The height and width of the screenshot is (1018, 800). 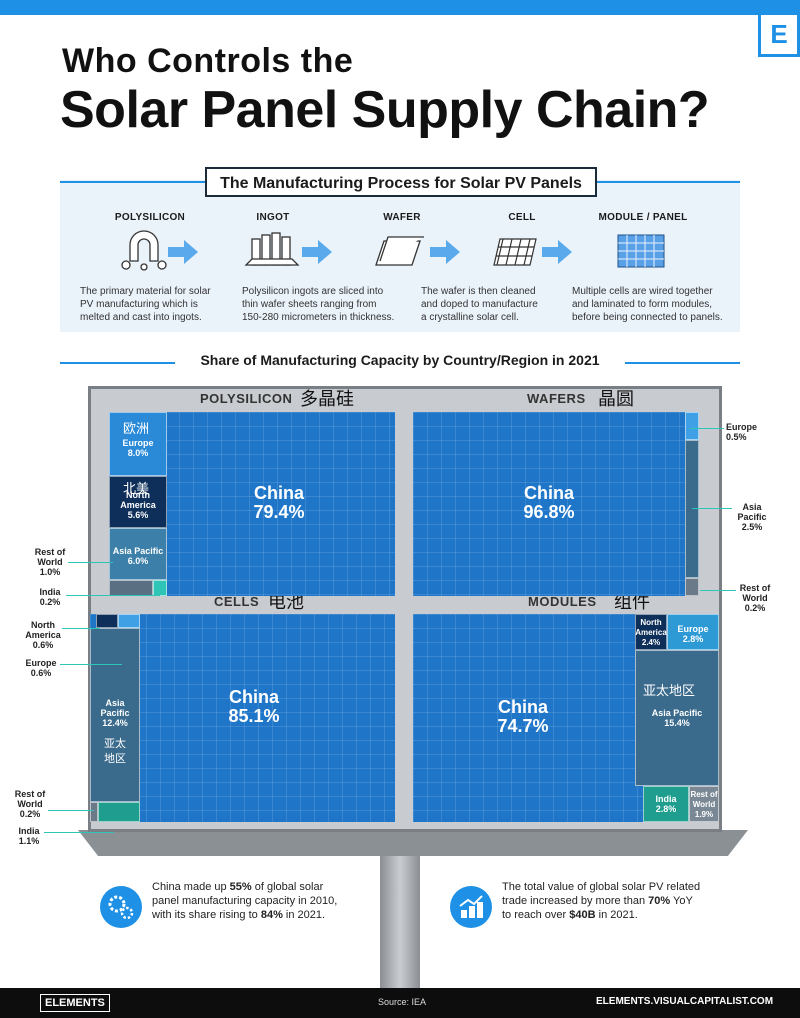 I want to click on step-ingot: INGOT, so click(x=273, y=217).